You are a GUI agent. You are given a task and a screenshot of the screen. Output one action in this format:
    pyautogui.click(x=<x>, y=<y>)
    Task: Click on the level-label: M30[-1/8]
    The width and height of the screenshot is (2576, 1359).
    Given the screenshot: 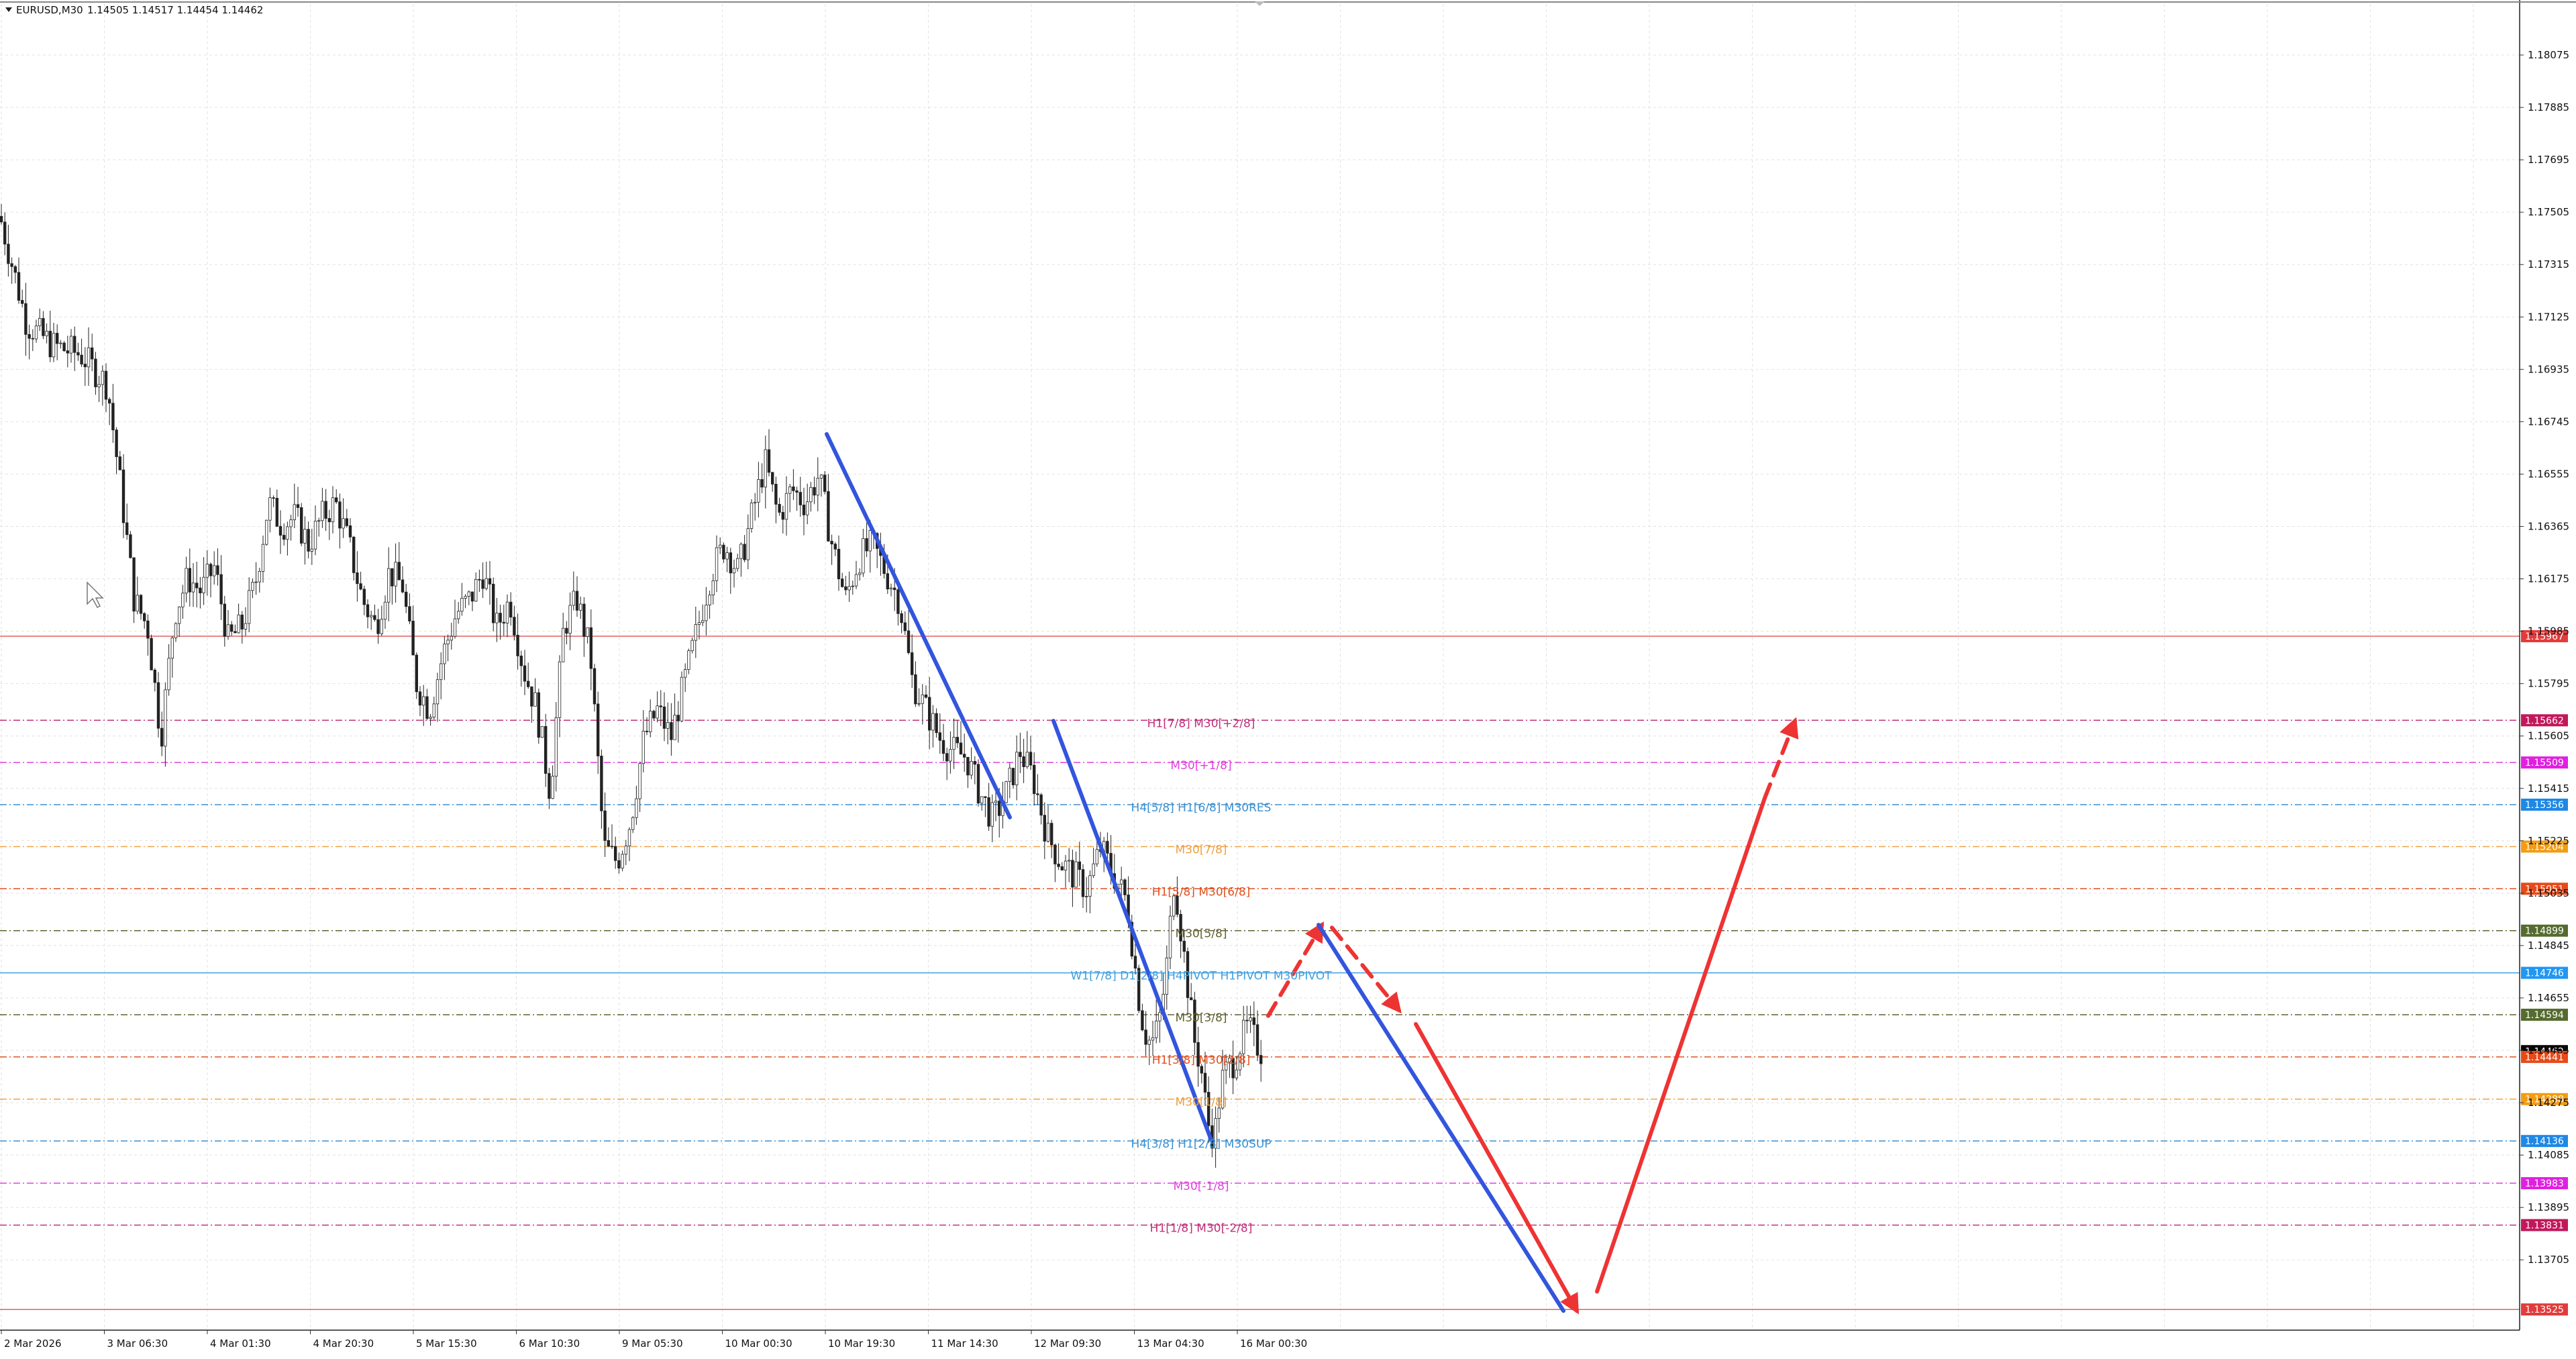 What is the action you would take?
    pyautogui.click(x=1201, y=1186)
    